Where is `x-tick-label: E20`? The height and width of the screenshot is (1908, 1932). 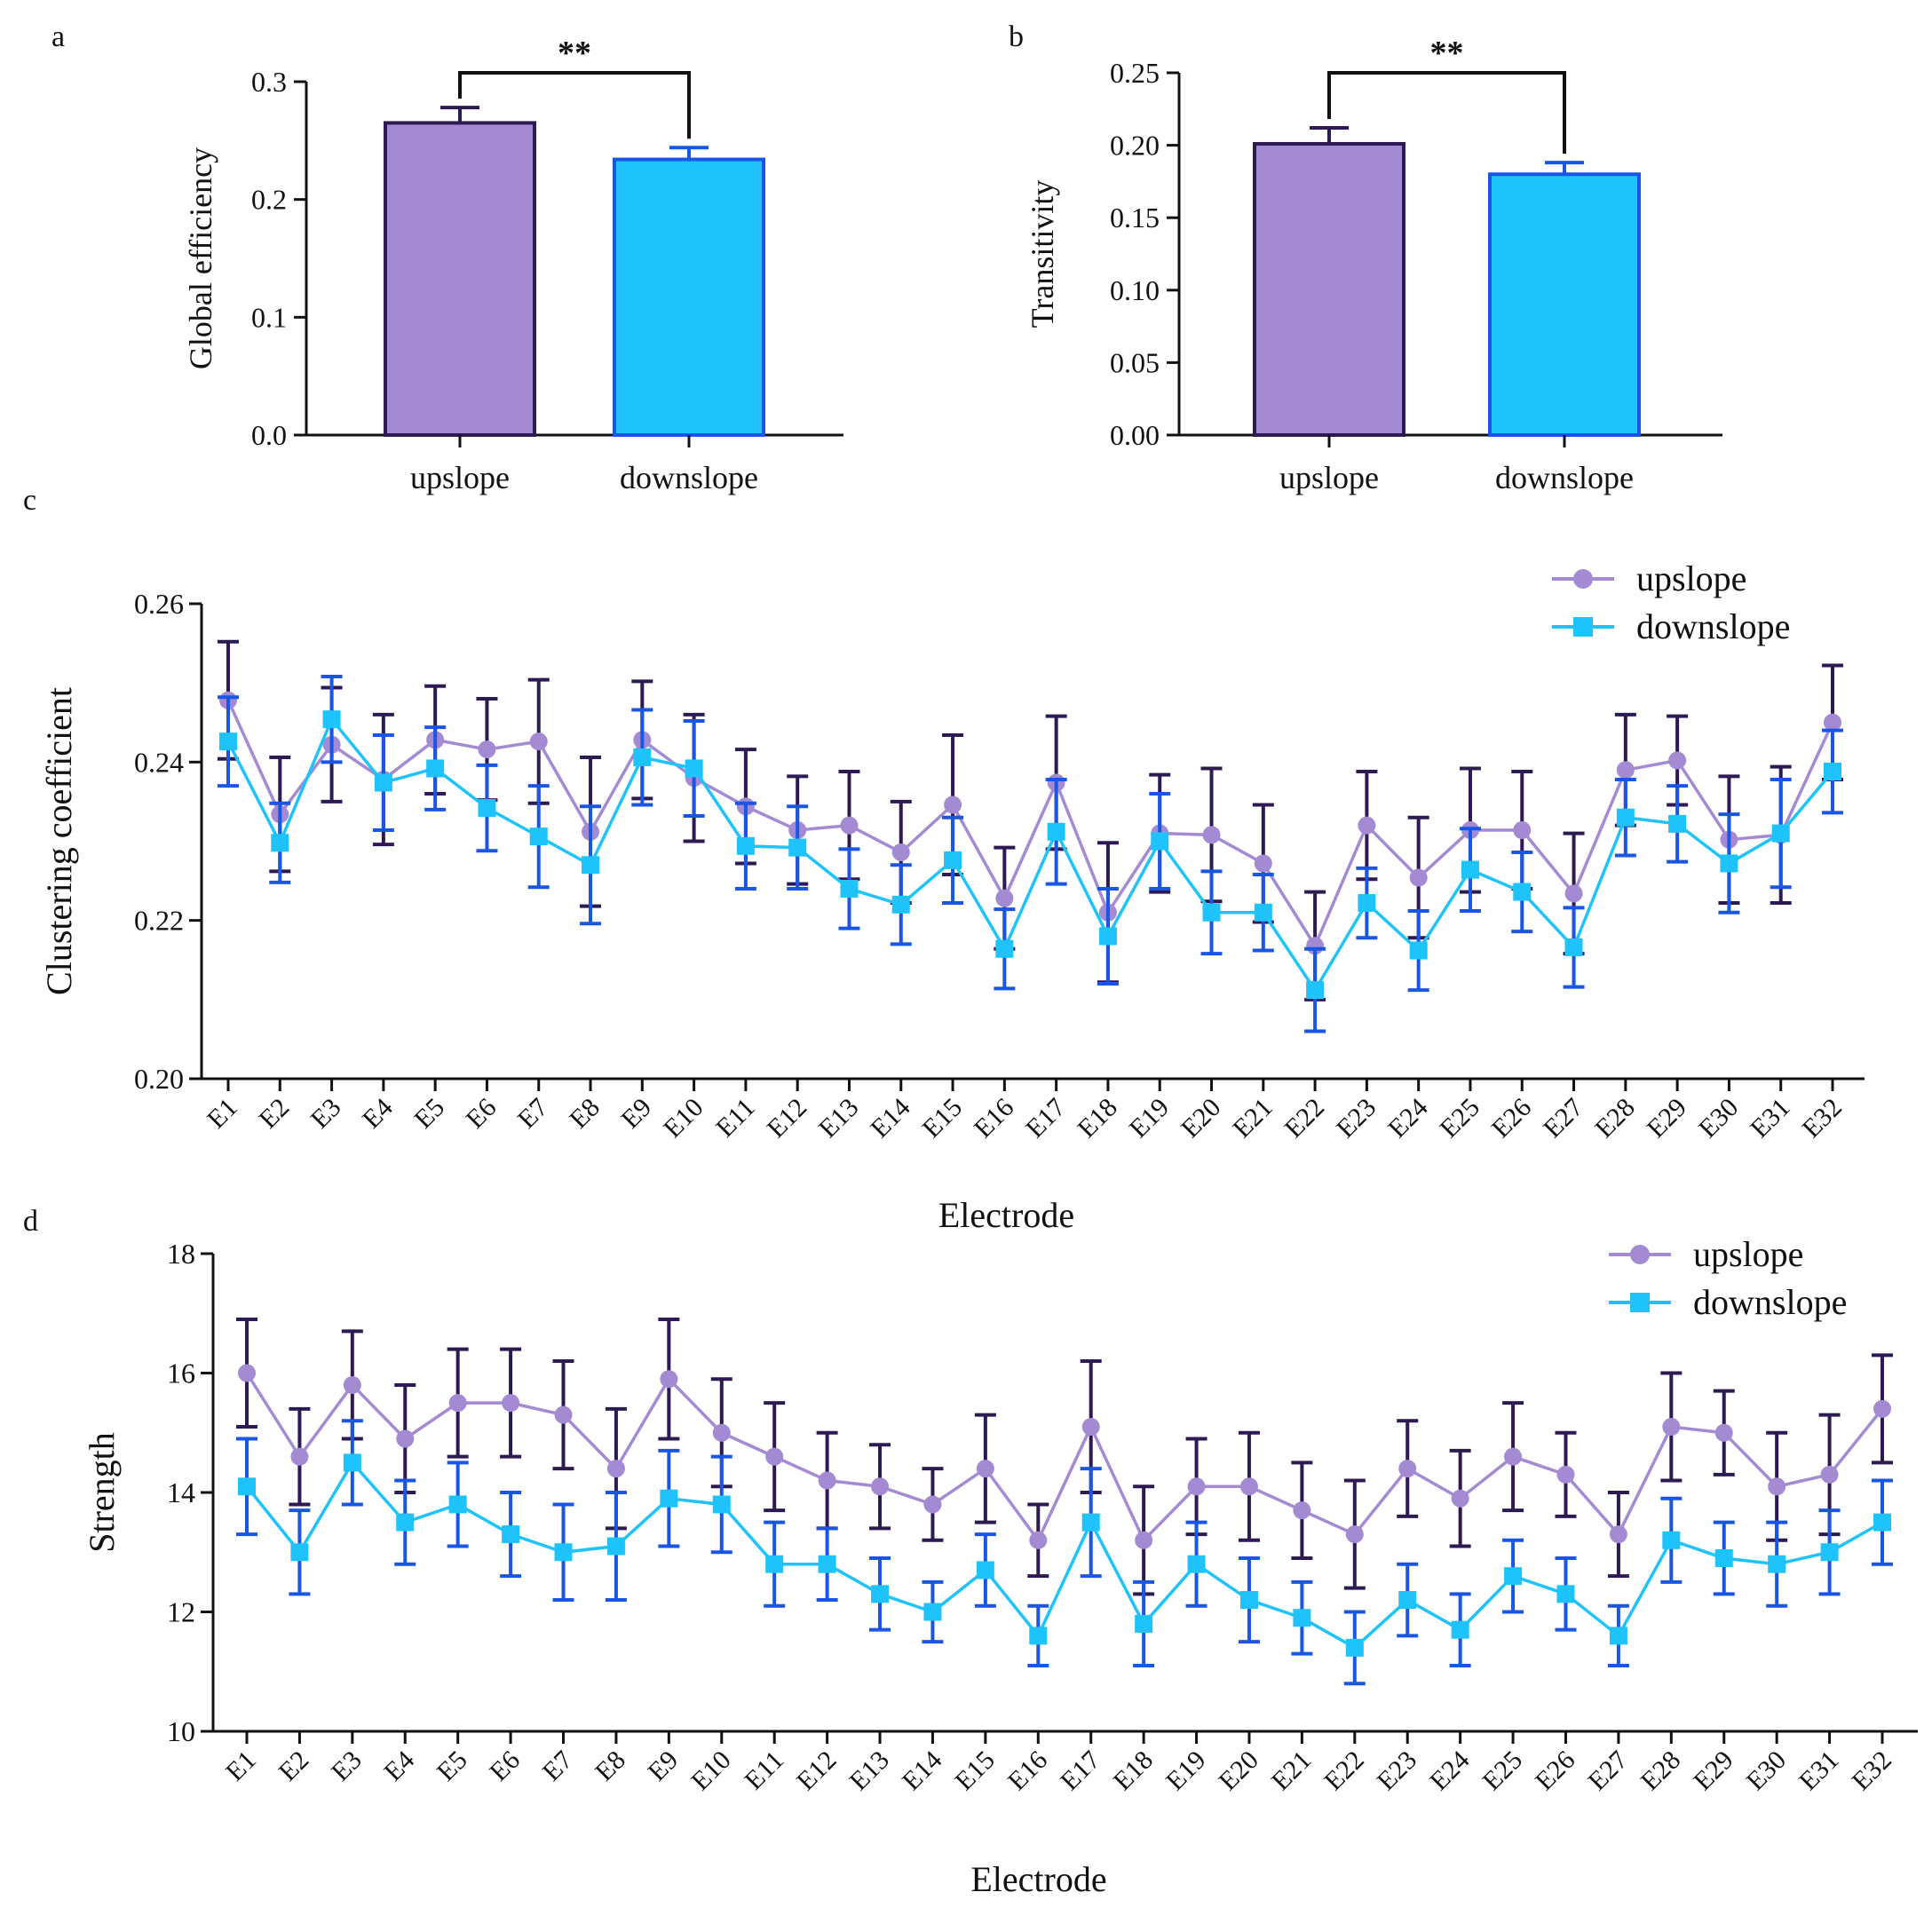
x-tick-label: E20 is located at coordinates (1201, 1118).